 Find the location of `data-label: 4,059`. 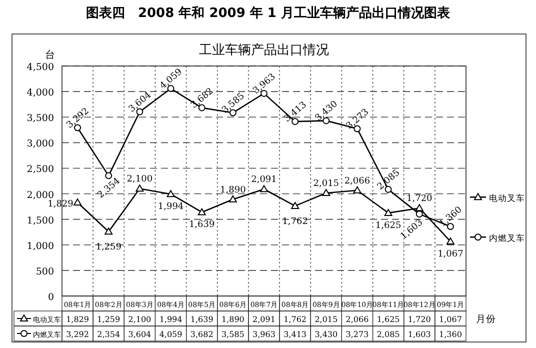

data-label: 4,059 is located at coordinates (170, 334).